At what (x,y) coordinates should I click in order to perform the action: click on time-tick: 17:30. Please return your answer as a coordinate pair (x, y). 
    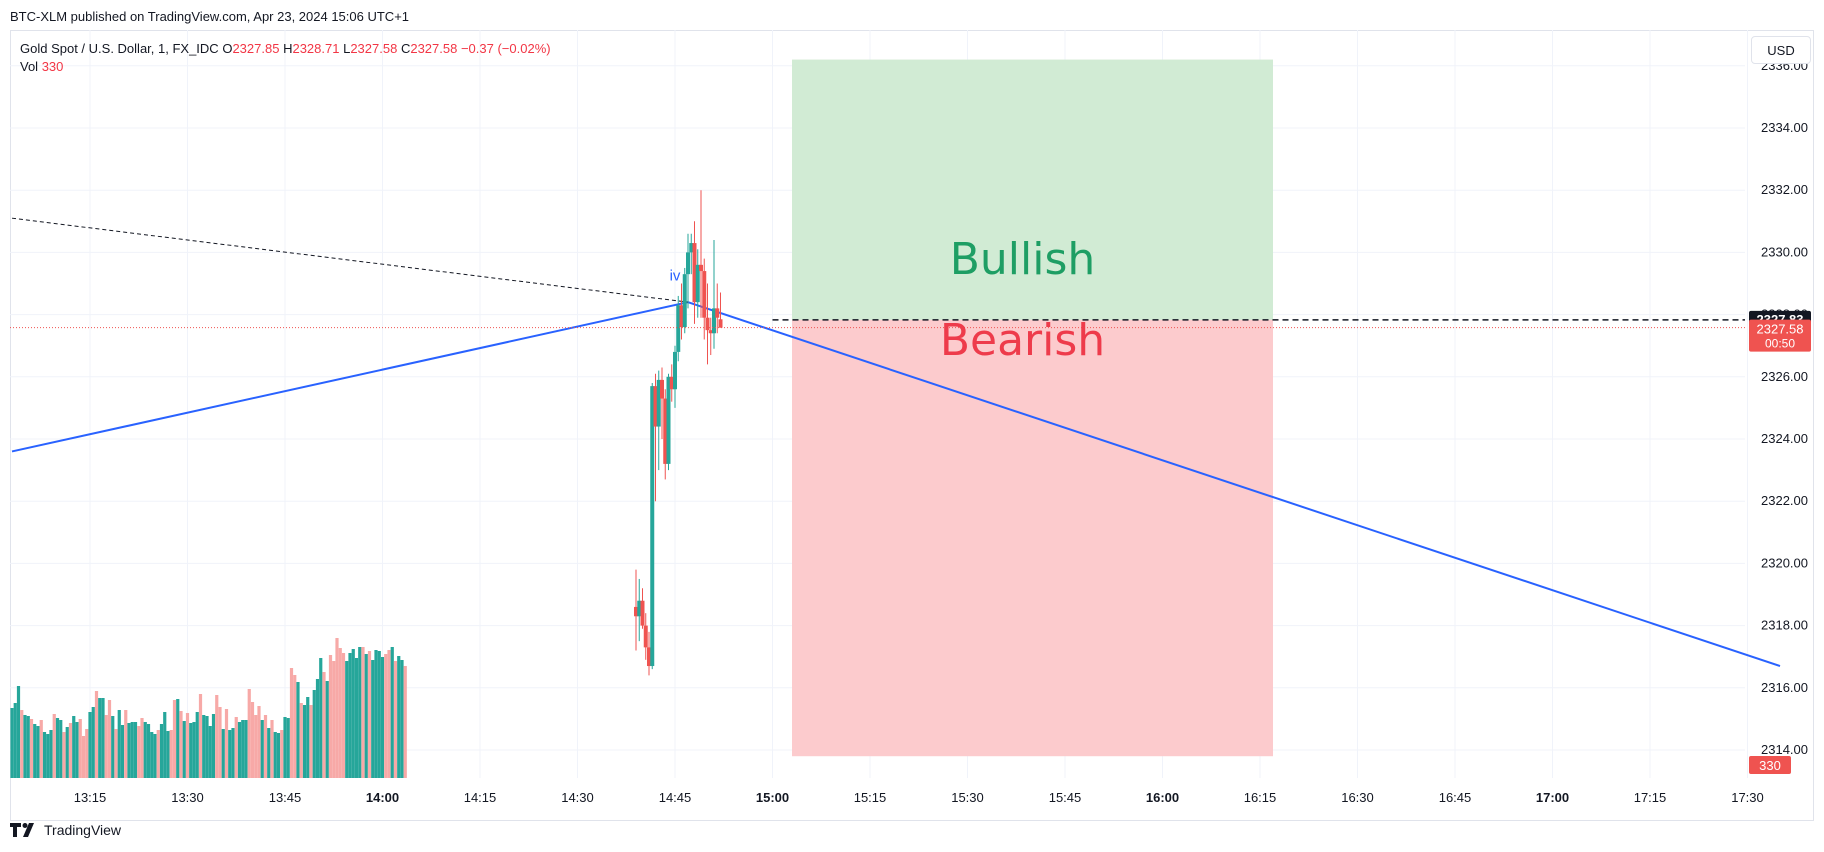
    Looking at the image, I should click on (1747, 797).